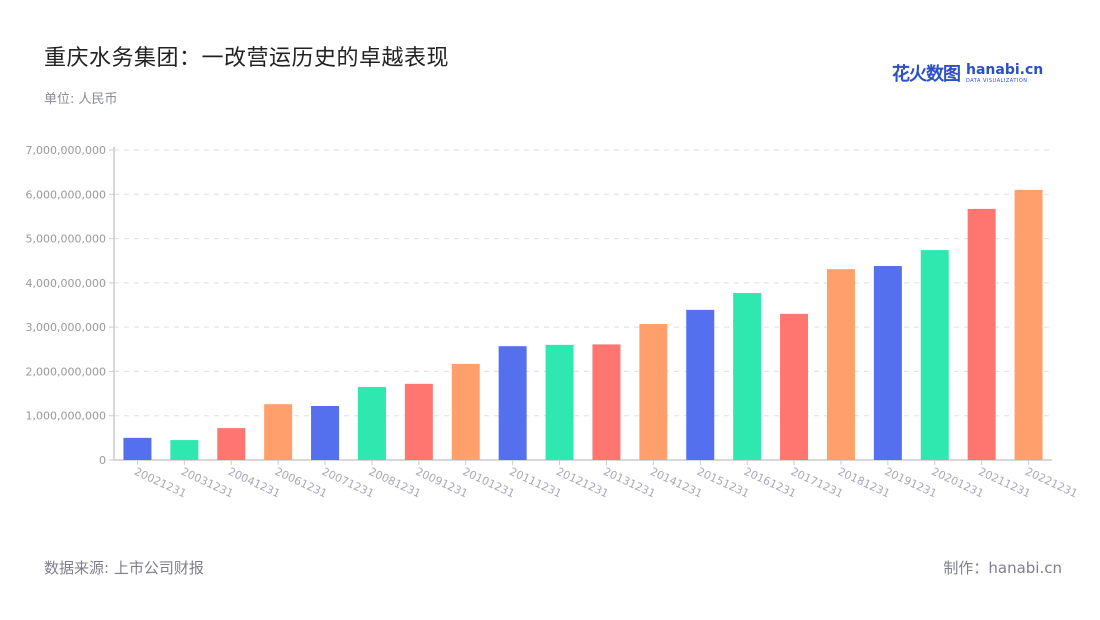  What do you see at coordinates (348, 482) in the screenshot?
I see `x-tick-label: 20071231` at bounding box center [348, 482].